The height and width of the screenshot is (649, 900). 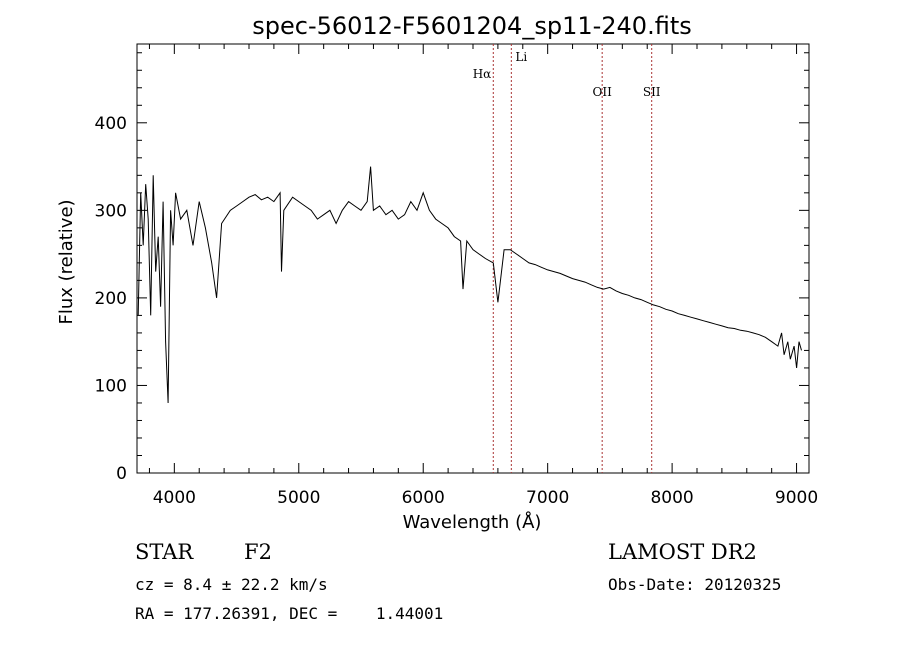 I want to click on x-tick-label: 6000, so click(x=423, y=498).